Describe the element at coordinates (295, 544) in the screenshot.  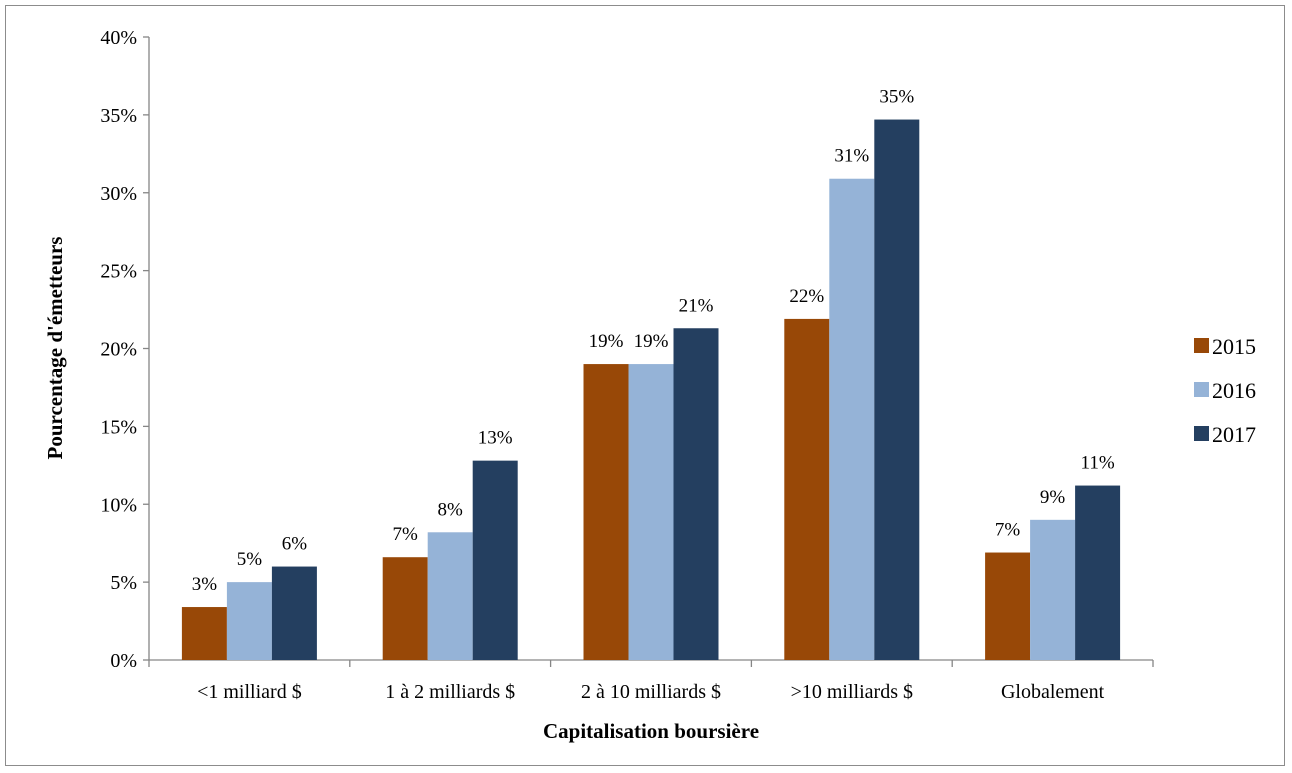
I see `data-label: 6%` at that location.